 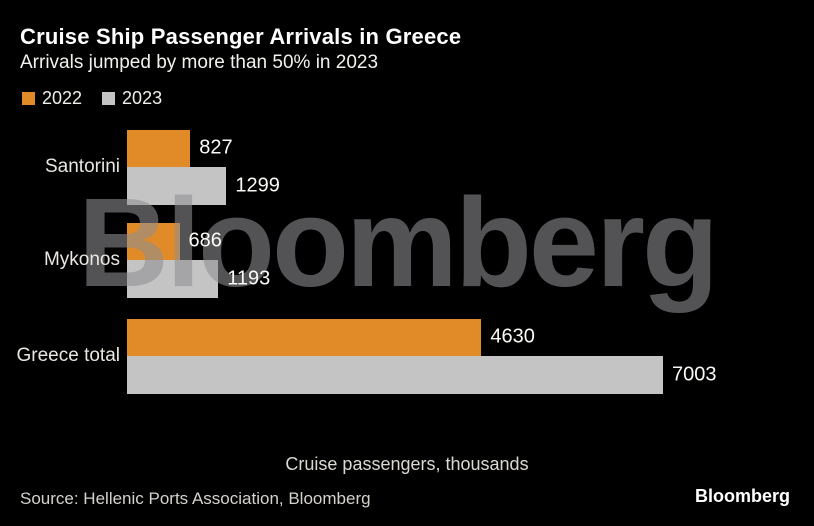 What do you see at coordinates (82, 166) in the screenshot?
I see `category-label-santorini: Santorini` at bounding box center [82, 166].